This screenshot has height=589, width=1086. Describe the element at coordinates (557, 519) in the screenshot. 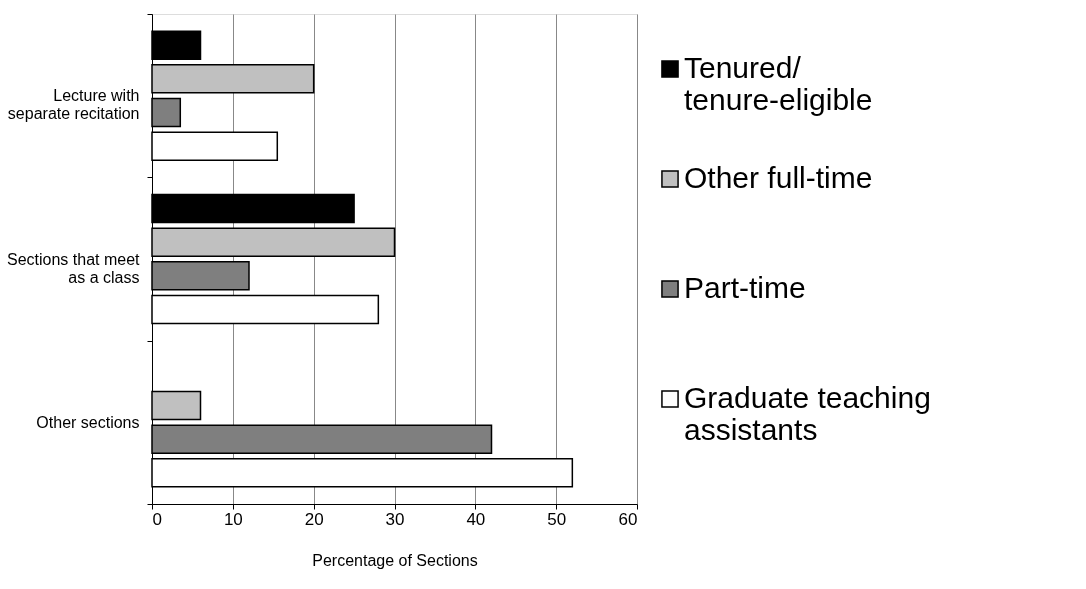

I see `x-tick-label: 50` at that location.